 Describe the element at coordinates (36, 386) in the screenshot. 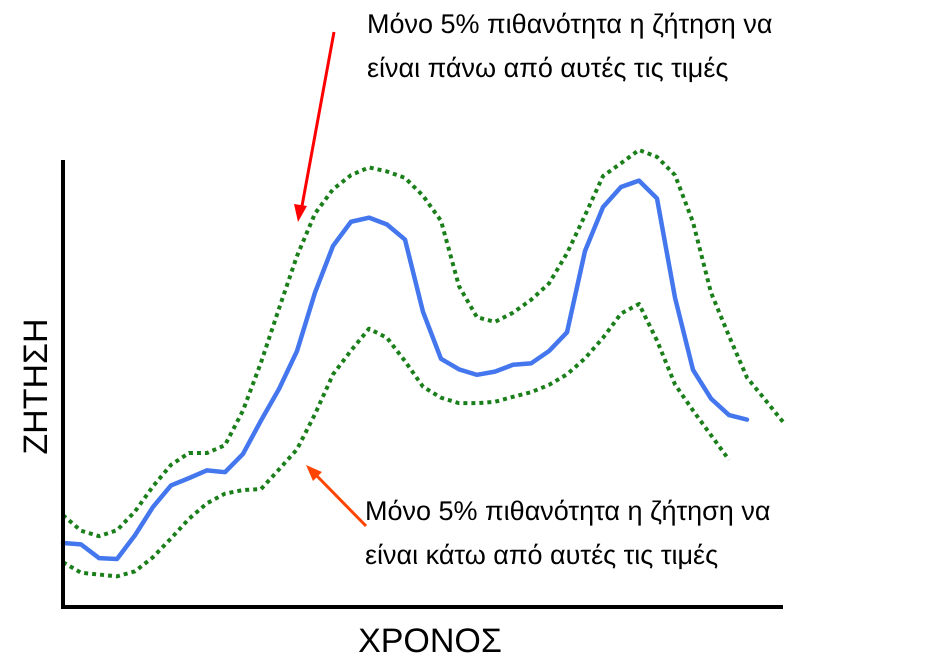

I see `y-axis-title: ΖΗΤΗΣΗ` at that location.